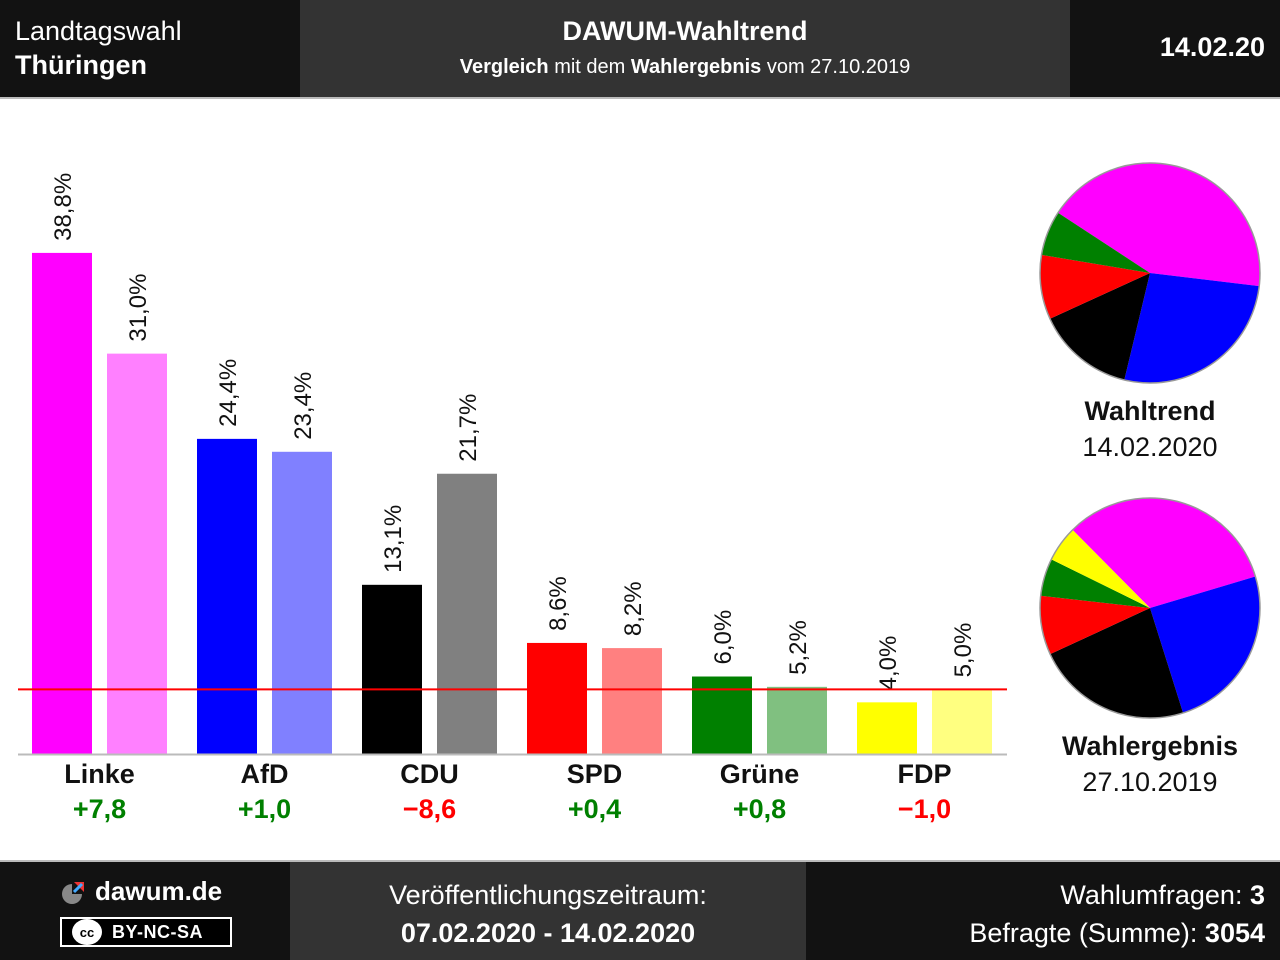 This screenshot has height=960, width=1280. Describe the element at coordinates (467, 613) in the screenshot. I see `bar-result-cdu` at that location.